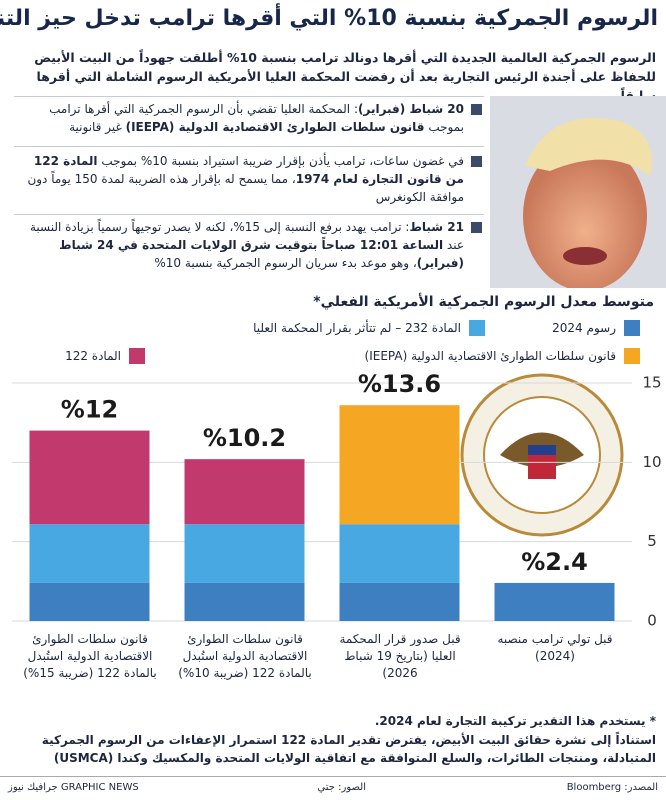  I want to click on legend-label: رسوم 2024, so click(584, 328).